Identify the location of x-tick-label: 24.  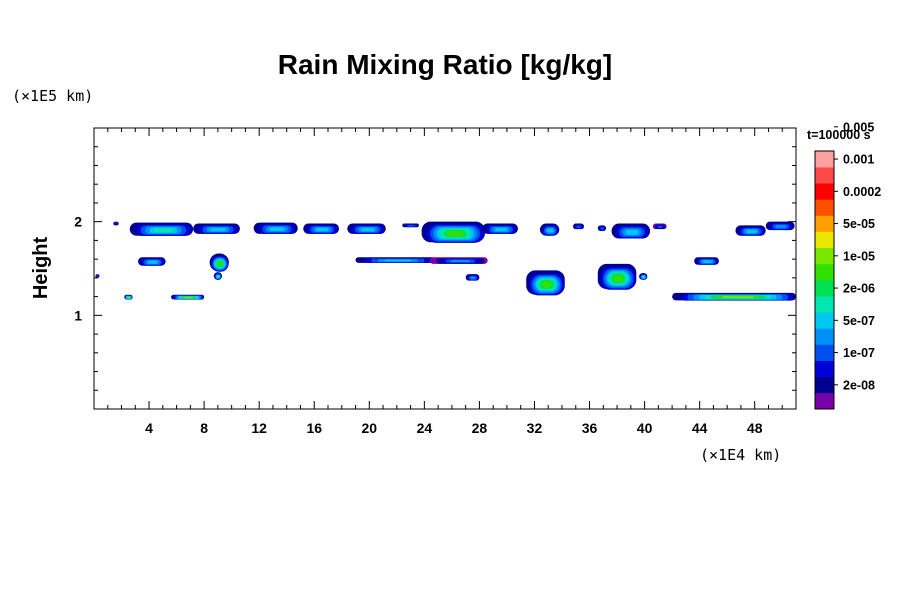
(425, 428).